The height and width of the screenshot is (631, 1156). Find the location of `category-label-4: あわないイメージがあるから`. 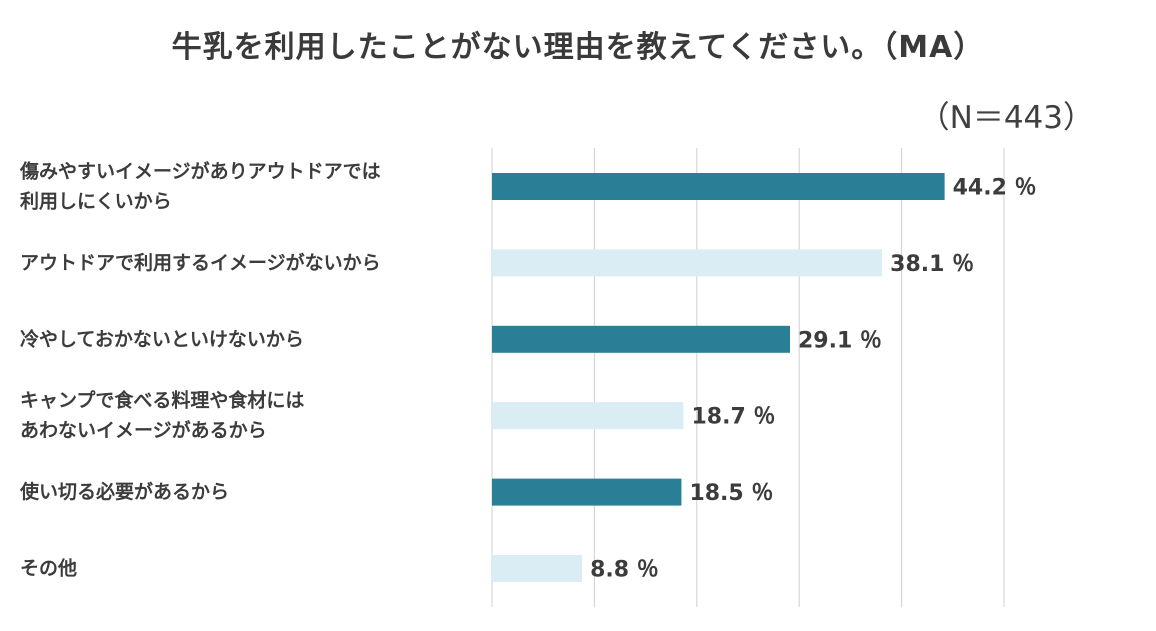

category-label-4: あわないイメージがあるから is located at coordinates (143, 430).